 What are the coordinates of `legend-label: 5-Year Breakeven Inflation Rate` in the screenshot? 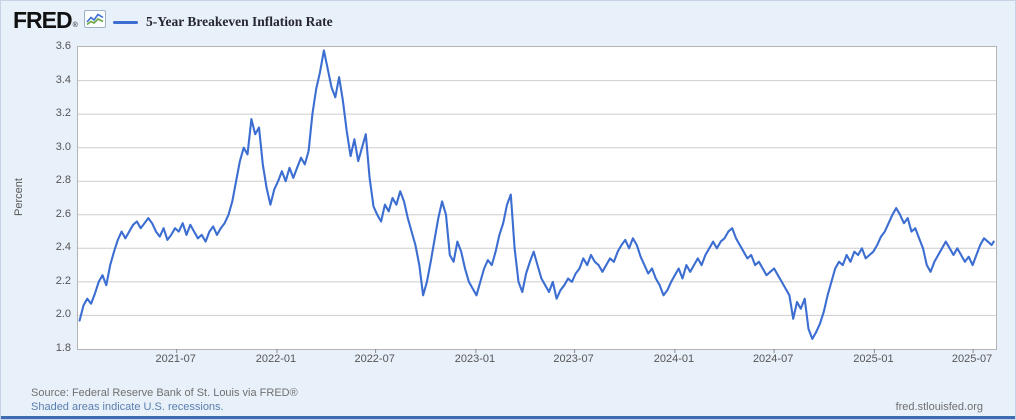 It's located at (239, 21).